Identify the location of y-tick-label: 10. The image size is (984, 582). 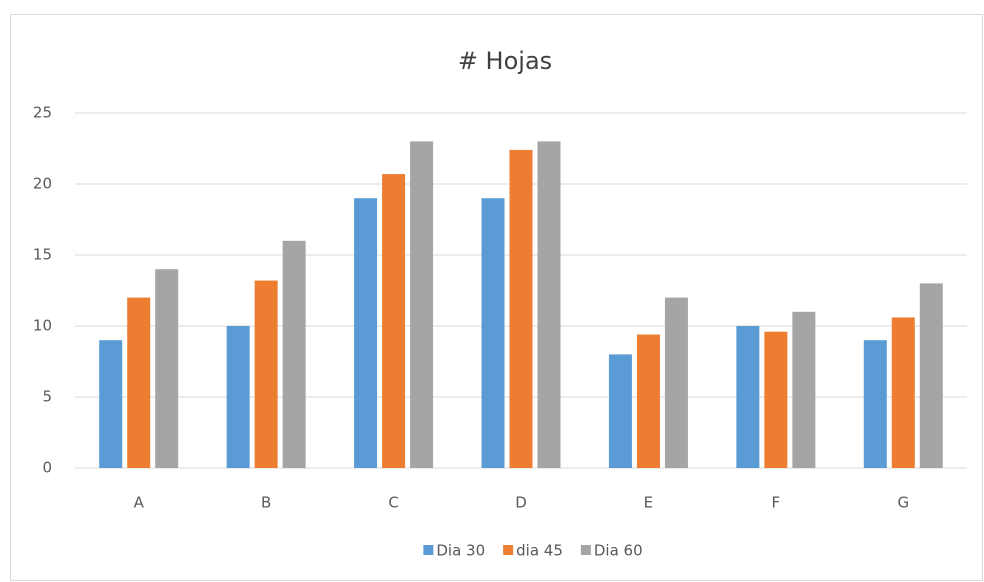
(42, 326).